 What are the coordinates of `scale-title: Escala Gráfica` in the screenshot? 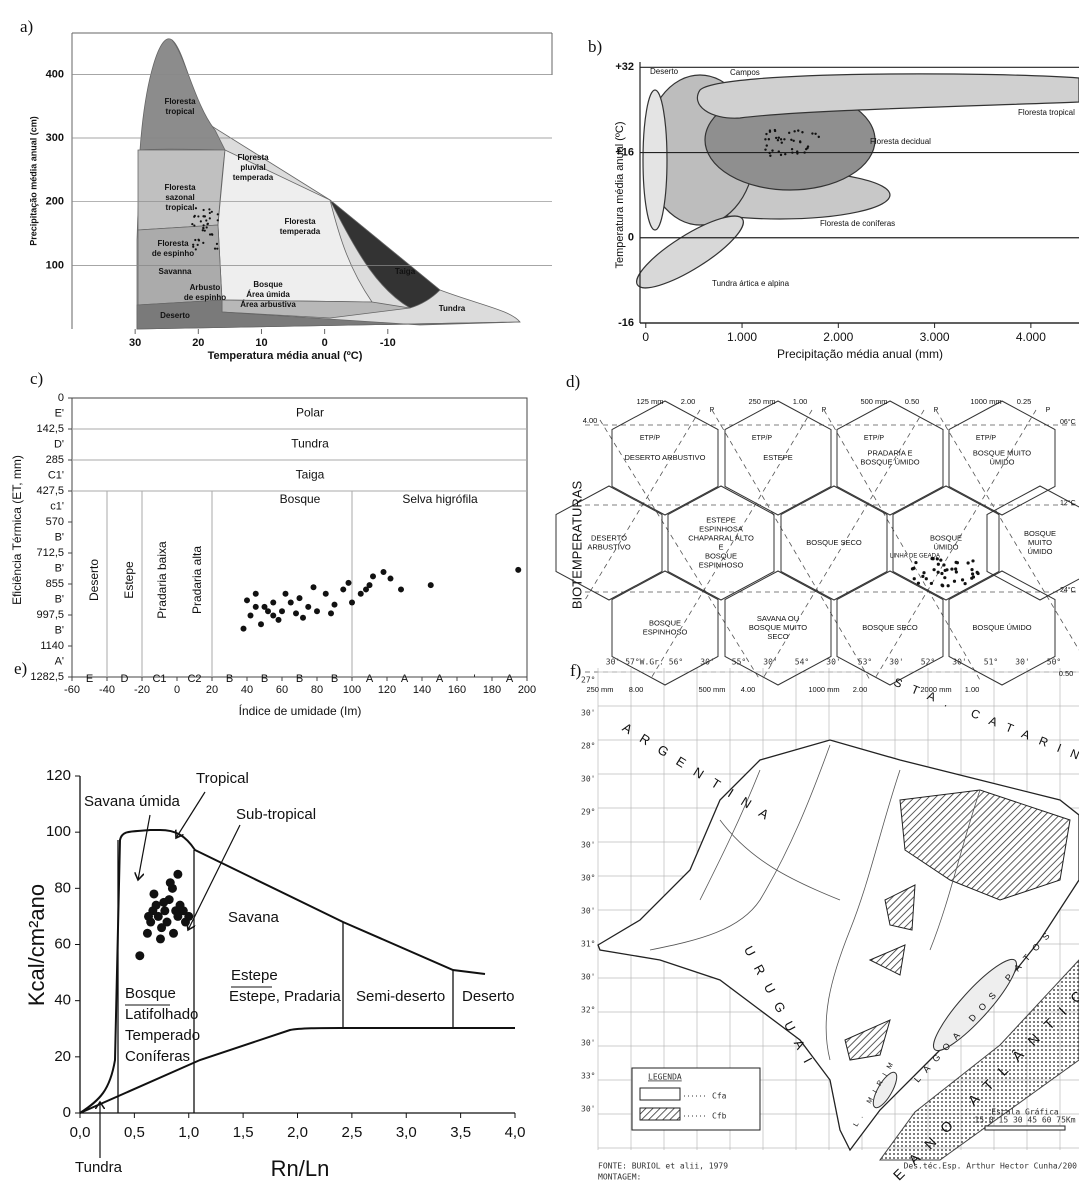 It's located at (1025, 1112).